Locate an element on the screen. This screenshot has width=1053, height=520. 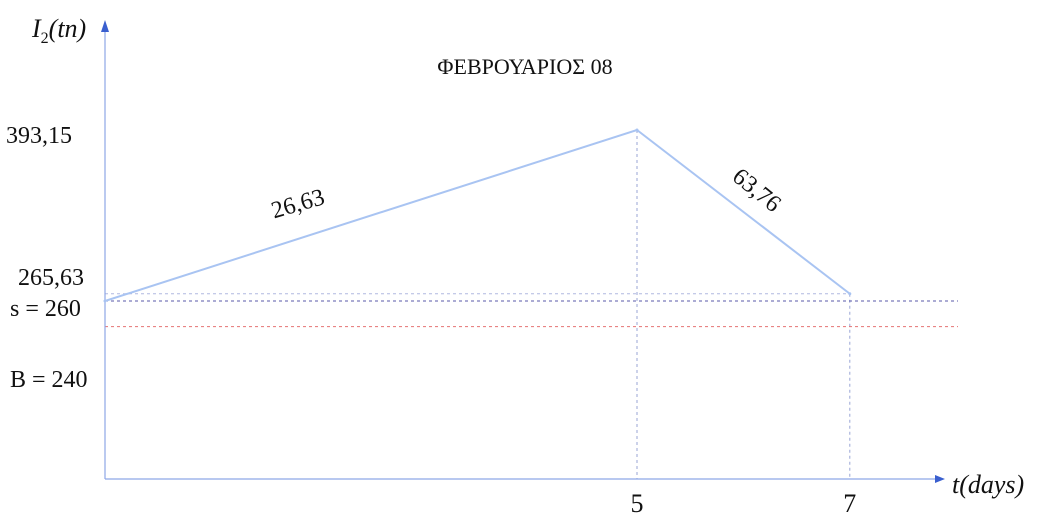
y-axis-arrow is located at coordinates (105, 26).